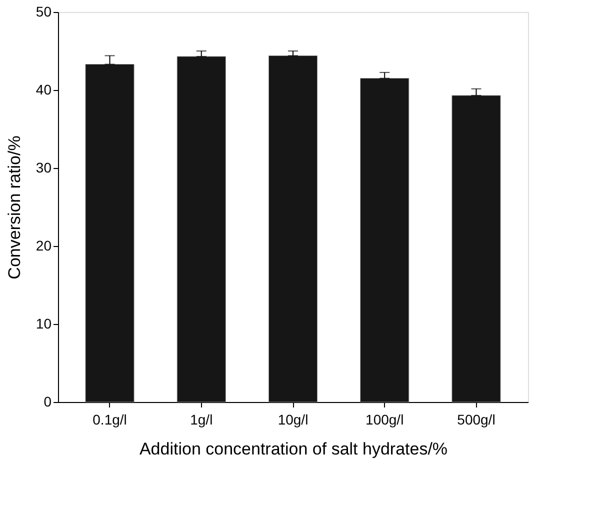 The image size is (590, 512). I want to click on x-tick-label: 1g/l, so click(201, 420).